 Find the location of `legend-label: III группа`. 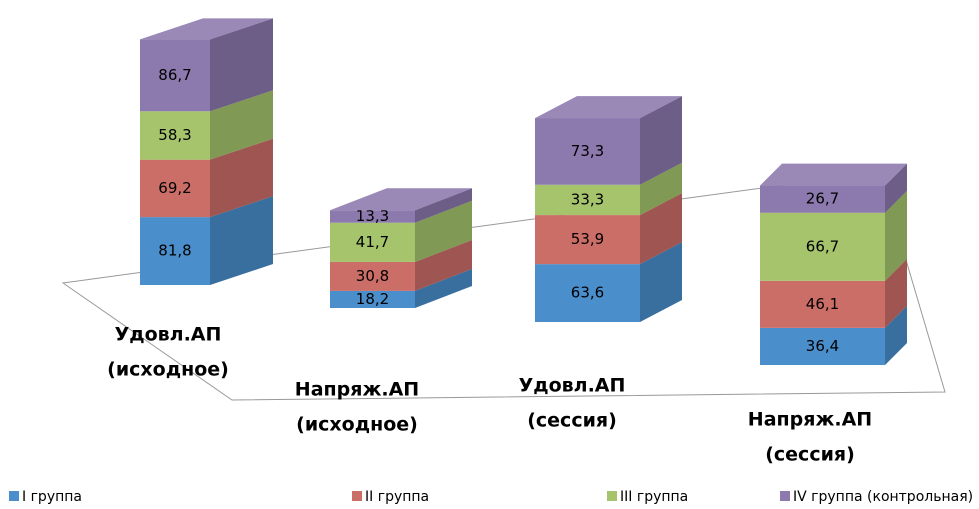

legend-label: III группа is located at coordinates (654, 497).